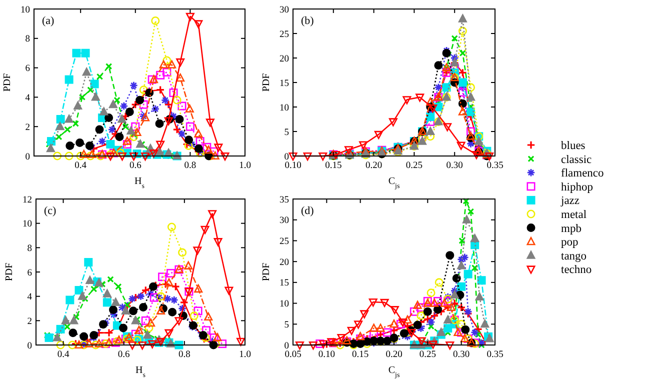 The height and width of the screenshot is (387, 647). What do you see at coordinates (48, 21) in the screenshot?
I see `annotation: (a)` at bounding box center [48, 21].